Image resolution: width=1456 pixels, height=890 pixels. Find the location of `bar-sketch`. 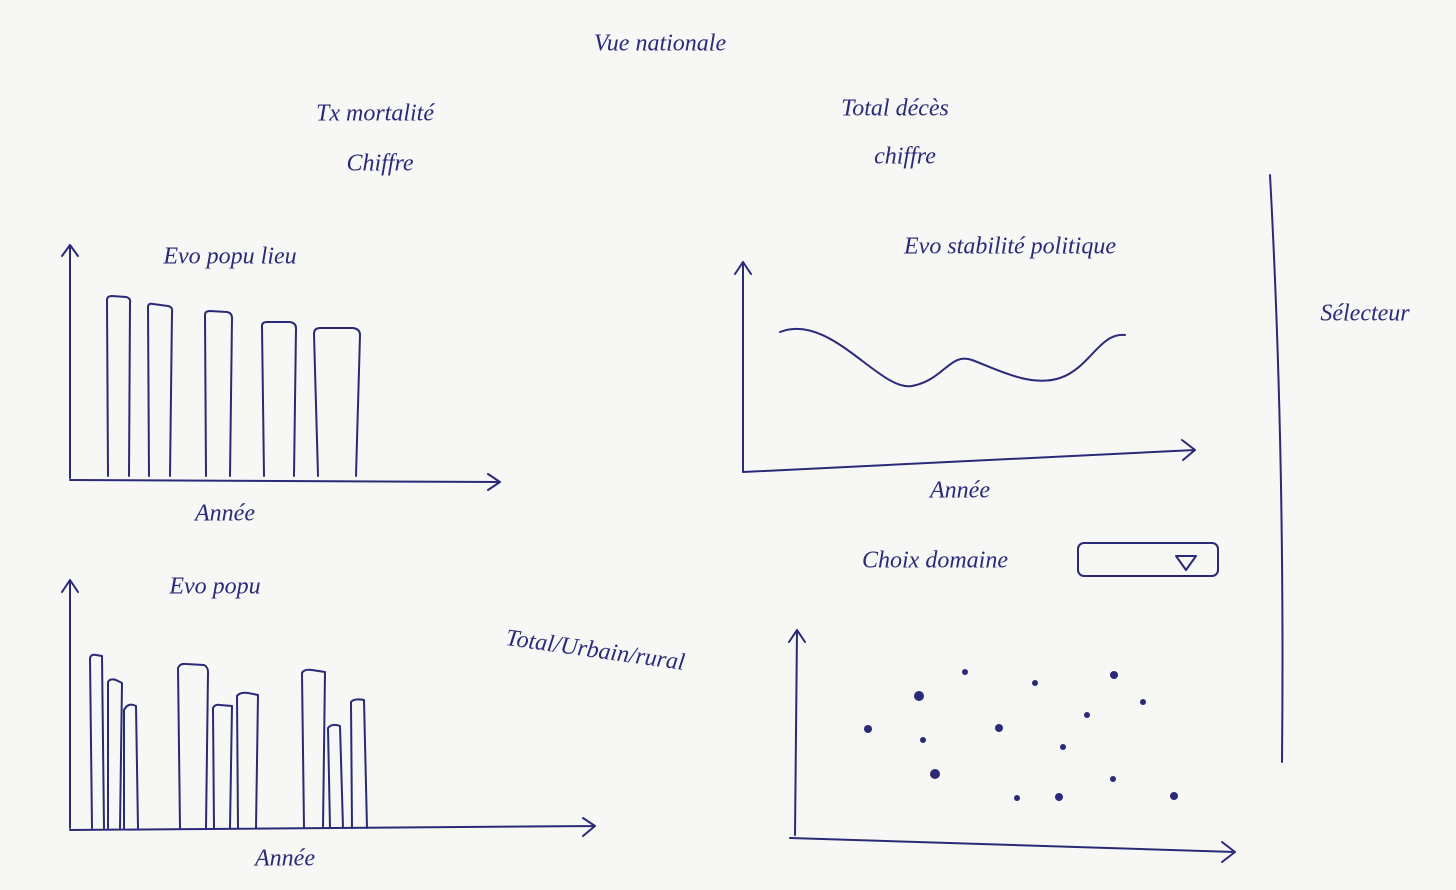

bar-sketch is located at coordinates (281, 367).